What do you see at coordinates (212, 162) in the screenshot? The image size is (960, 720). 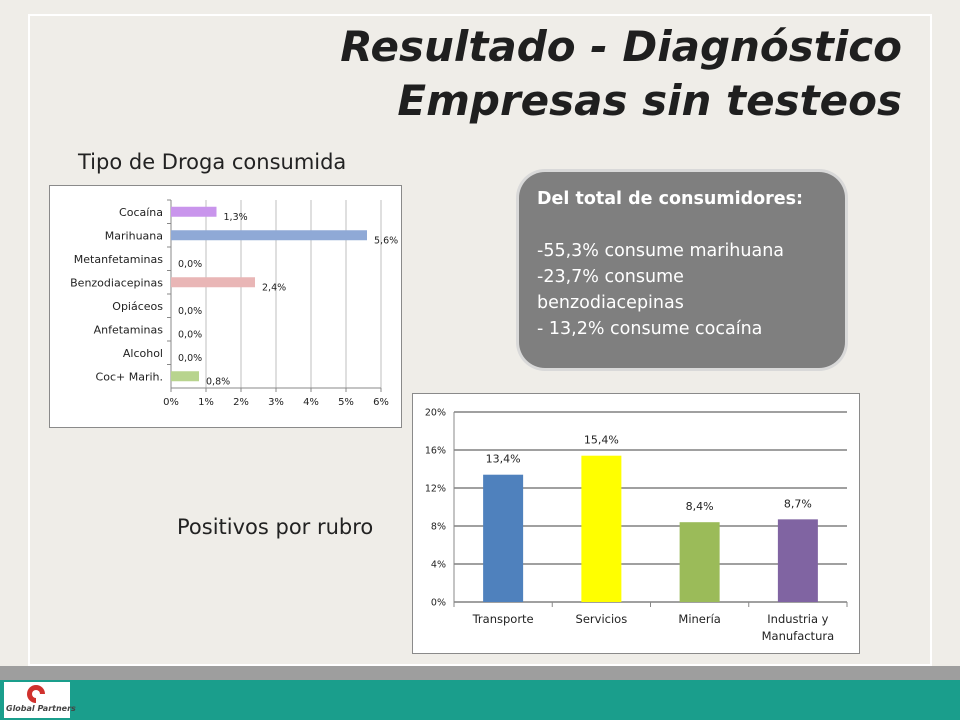 I see `drug-chart-label: Tipo de Droga consumida` at bounding box center [212, 162].